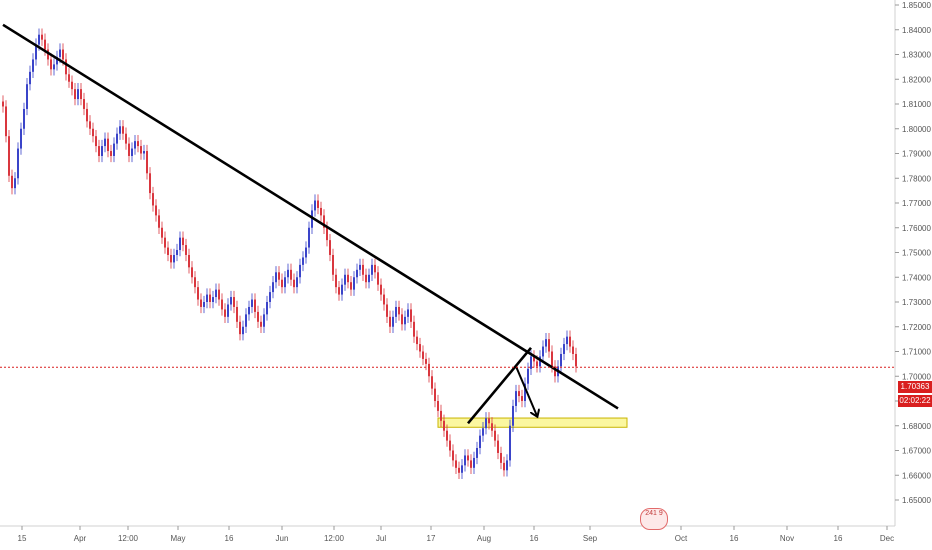  What do you see at coordinates (681, 538) in the screenshot?
I see `x-tick-label: Oct` at bounding box center [681, 538].